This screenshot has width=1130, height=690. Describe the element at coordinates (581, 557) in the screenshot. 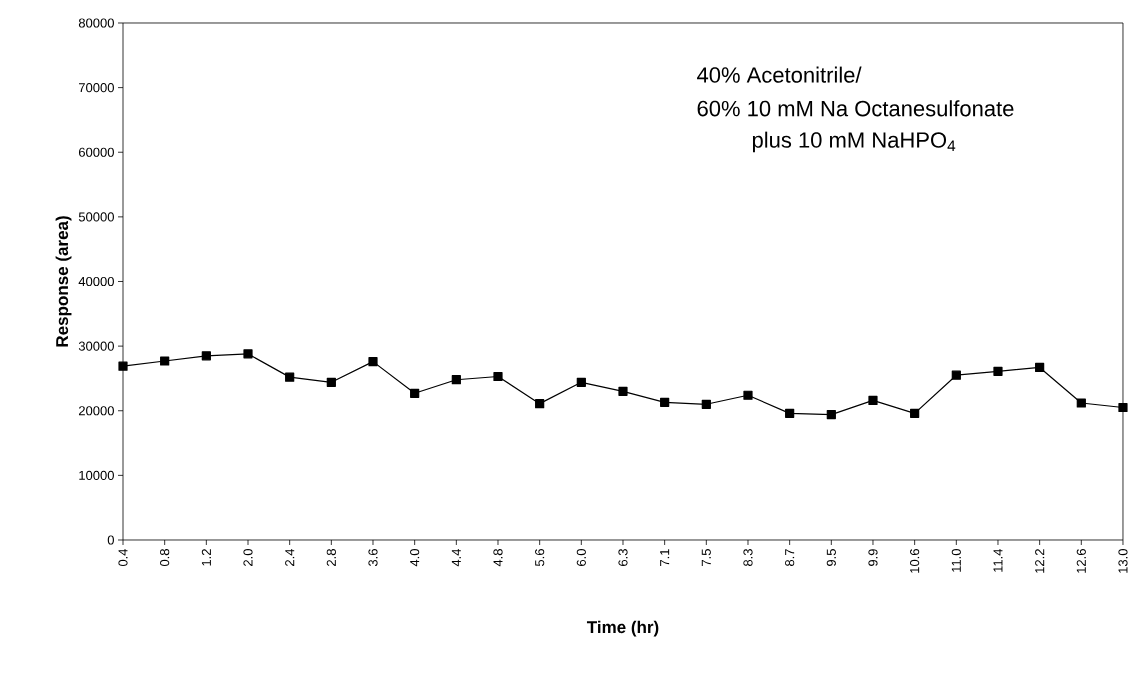

I see `x-tick-label: 6.0` at that location.